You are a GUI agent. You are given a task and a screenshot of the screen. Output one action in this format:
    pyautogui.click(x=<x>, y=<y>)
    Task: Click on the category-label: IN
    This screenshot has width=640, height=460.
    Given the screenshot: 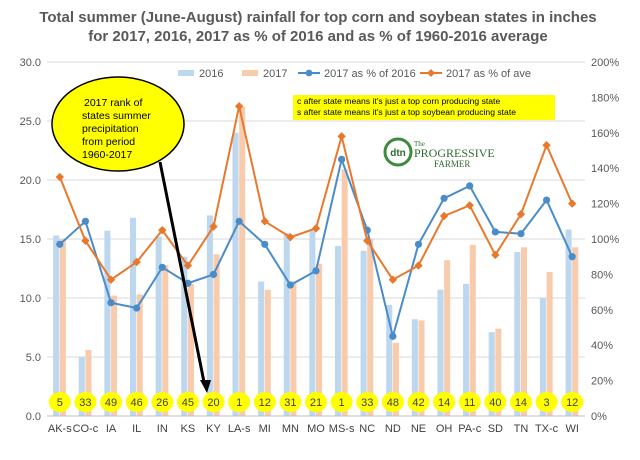 What is the action you would take?
    pyautogui.click(x=162, y=429)
    